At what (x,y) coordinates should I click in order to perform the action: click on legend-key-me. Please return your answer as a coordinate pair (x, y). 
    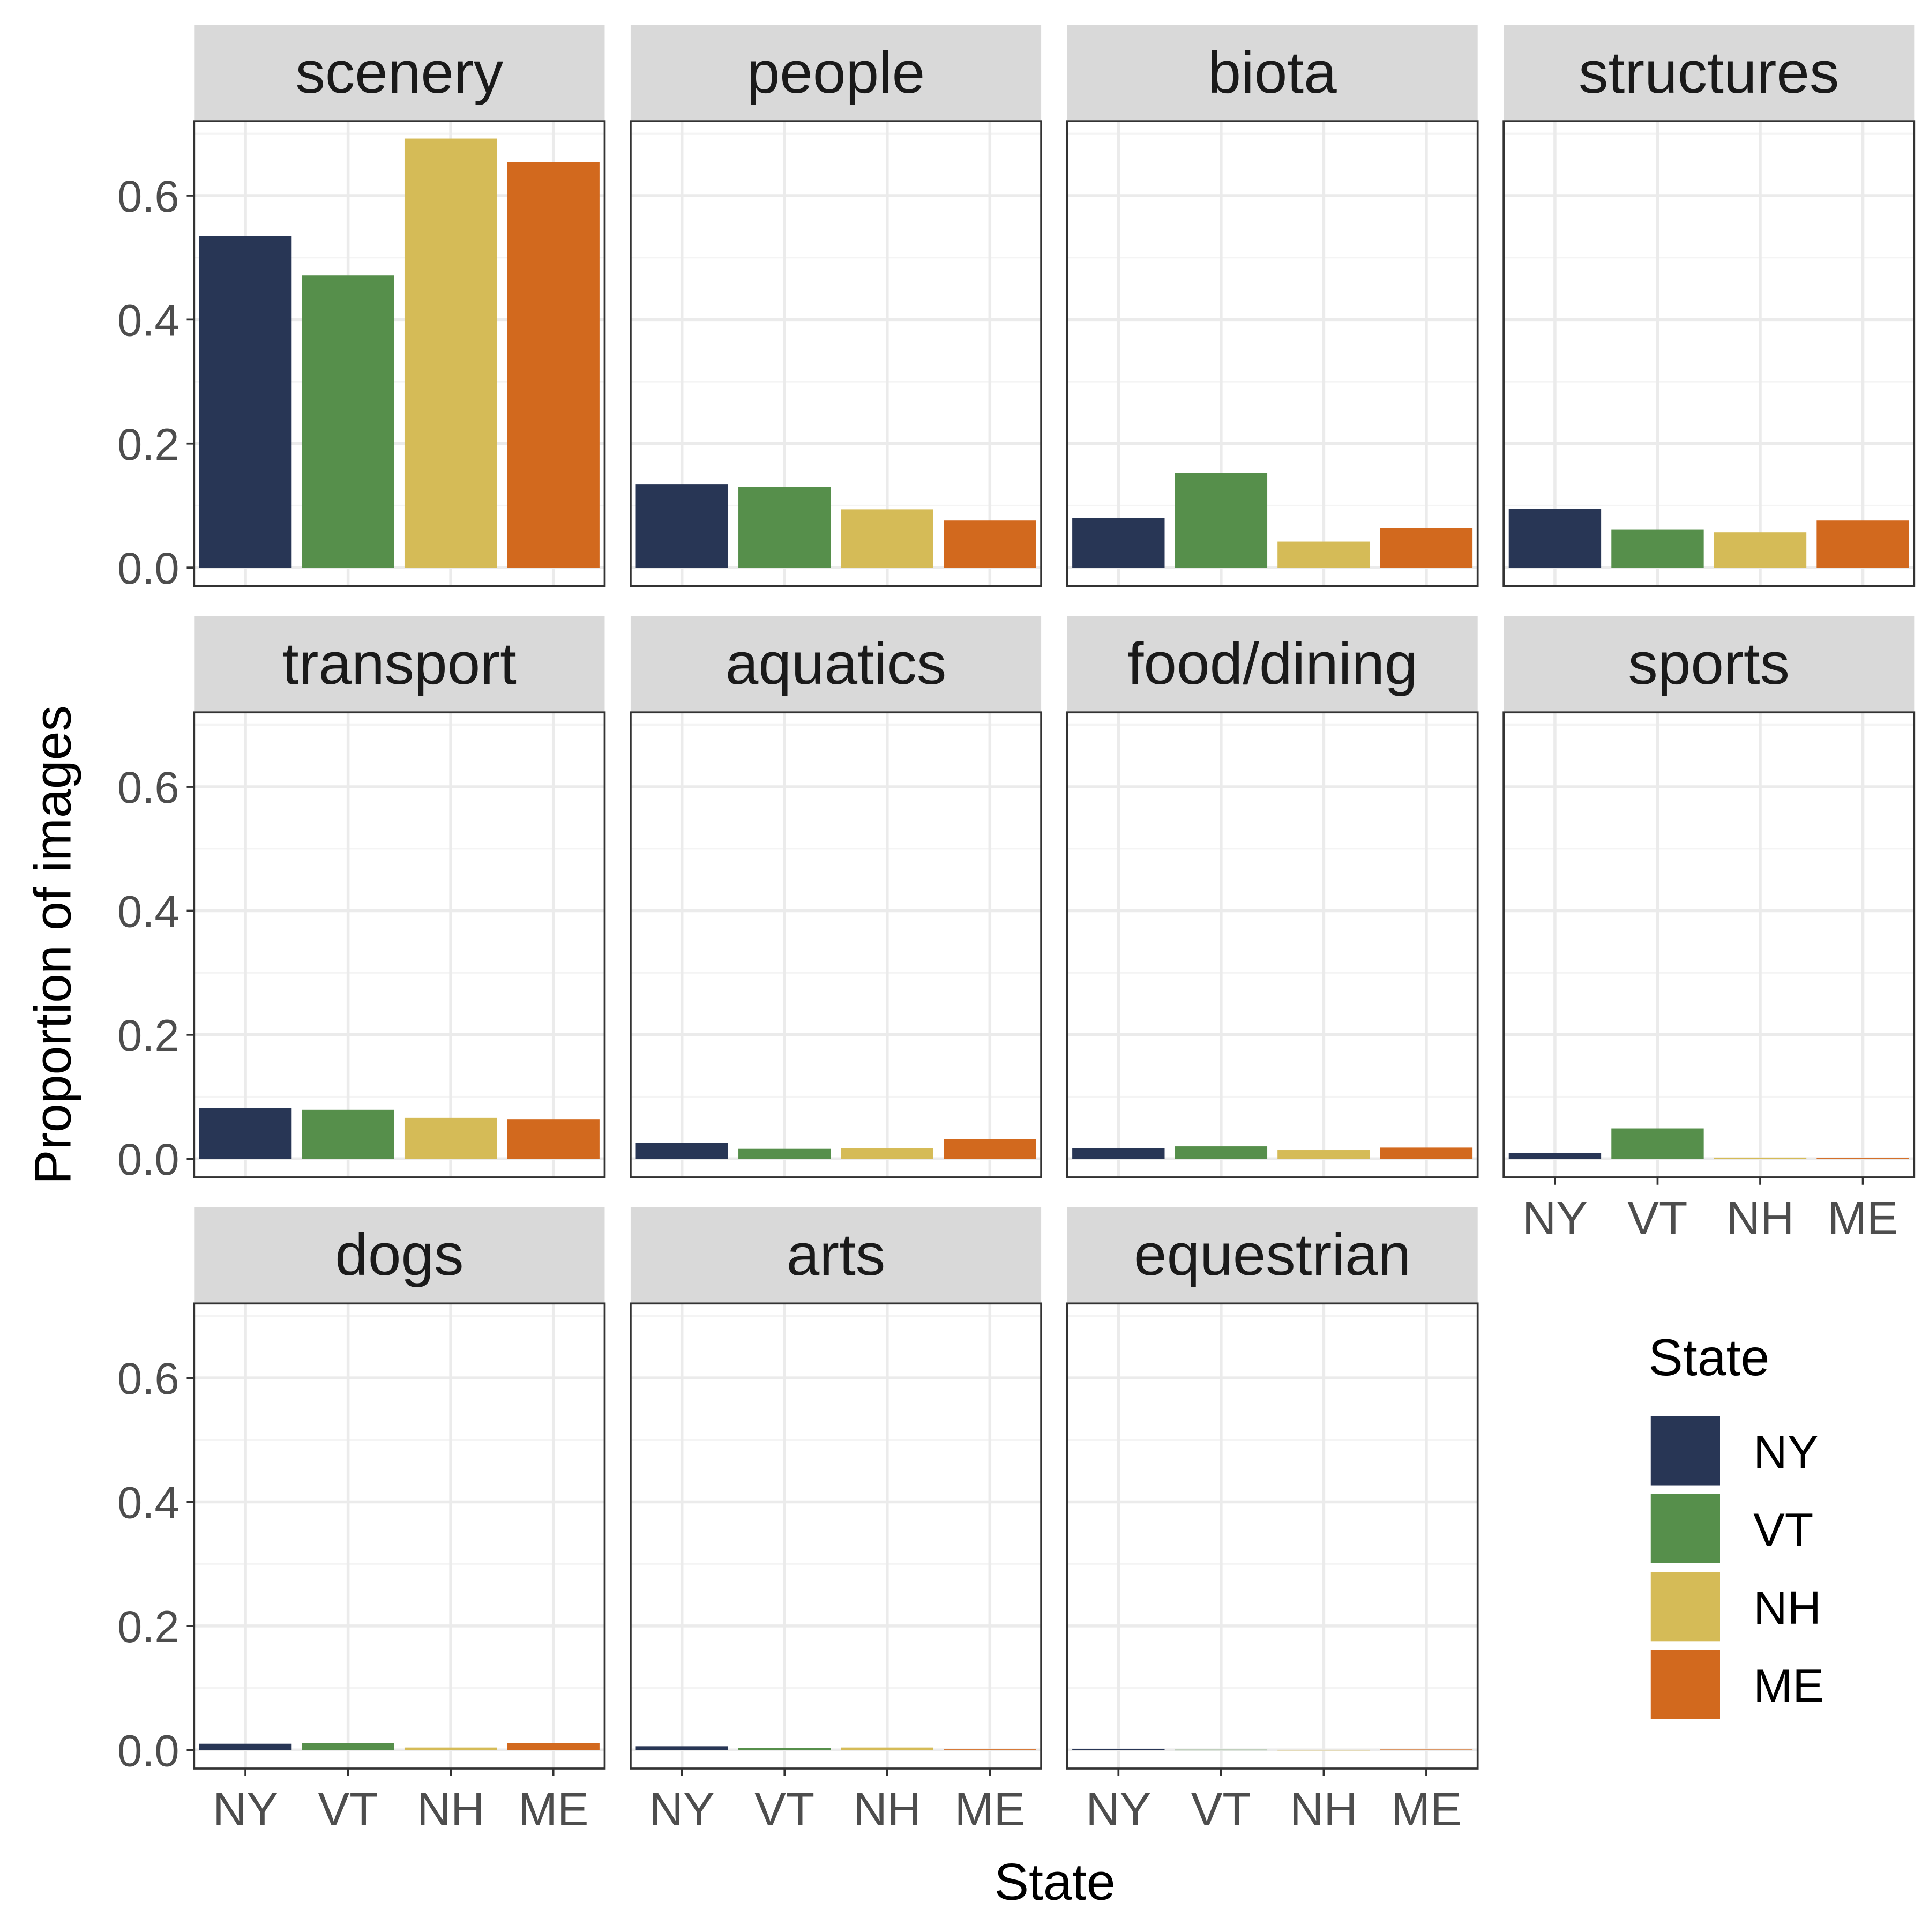
    Looking at the image, I should click on (1685, 1684).